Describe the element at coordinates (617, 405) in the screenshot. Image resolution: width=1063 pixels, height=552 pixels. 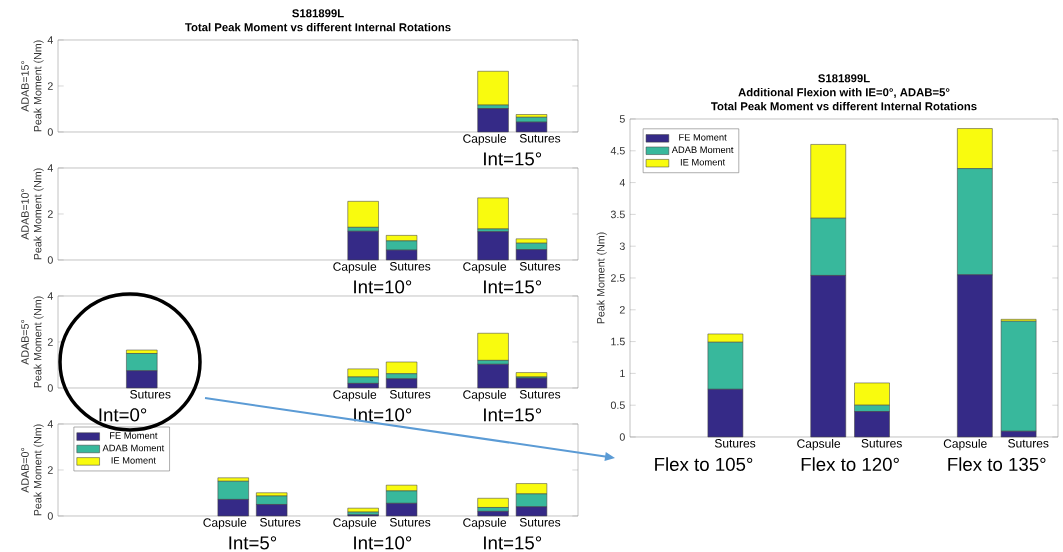
I see `y-tick-label: 0.5` at that location.